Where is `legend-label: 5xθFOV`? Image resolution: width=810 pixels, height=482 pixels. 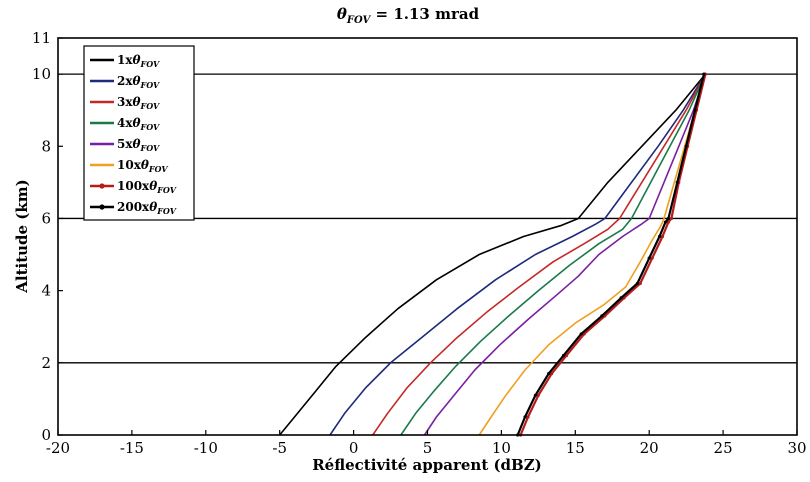
legend-label: 5xθFOV is located at coordinates (138, 145).